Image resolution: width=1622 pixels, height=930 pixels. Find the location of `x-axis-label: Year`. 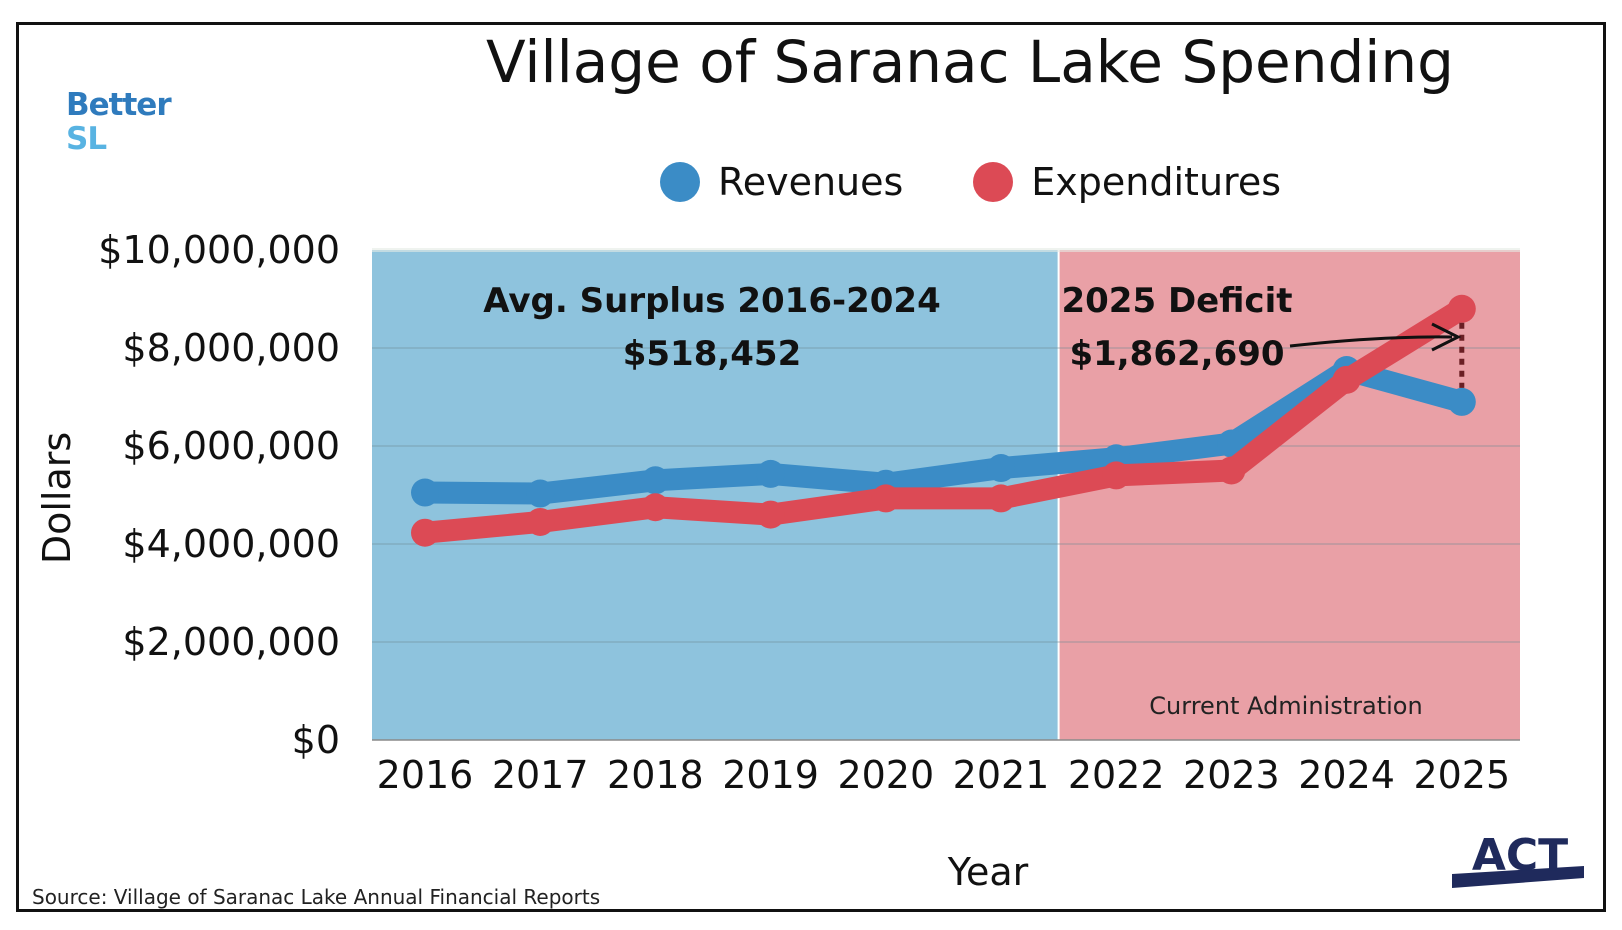

x-axis-label: Year is located at coordinates (988, 872).